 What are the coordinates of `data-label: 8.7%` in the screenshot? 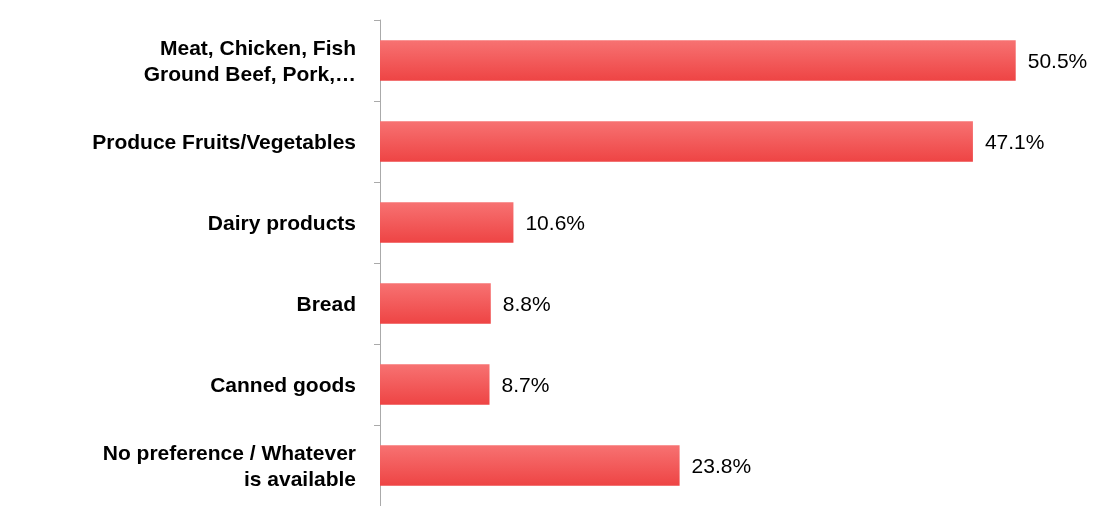 It's located at (525, 384).